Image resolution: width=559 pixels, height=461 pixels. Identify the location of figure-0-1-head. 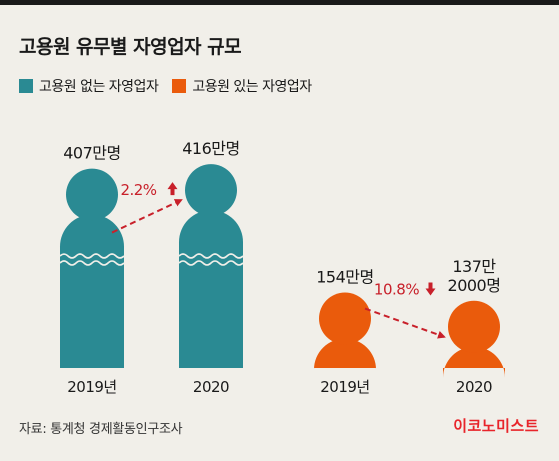
(211, 190).